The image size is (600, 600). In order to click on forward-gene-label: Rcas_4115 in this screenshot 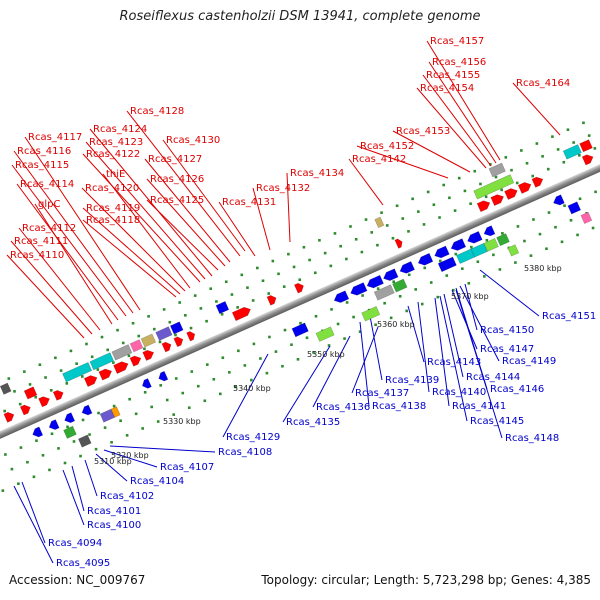, I will do `click(42, 165)`.